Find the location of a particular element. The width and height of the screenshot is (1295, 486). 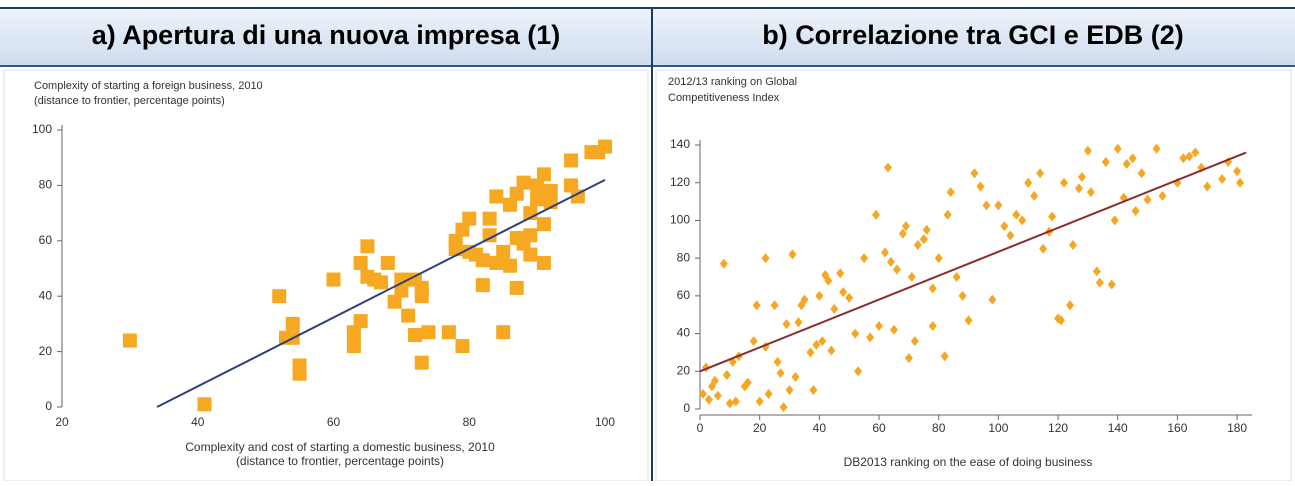

x-tick-label: 40 is located at coordinates (820, 428).